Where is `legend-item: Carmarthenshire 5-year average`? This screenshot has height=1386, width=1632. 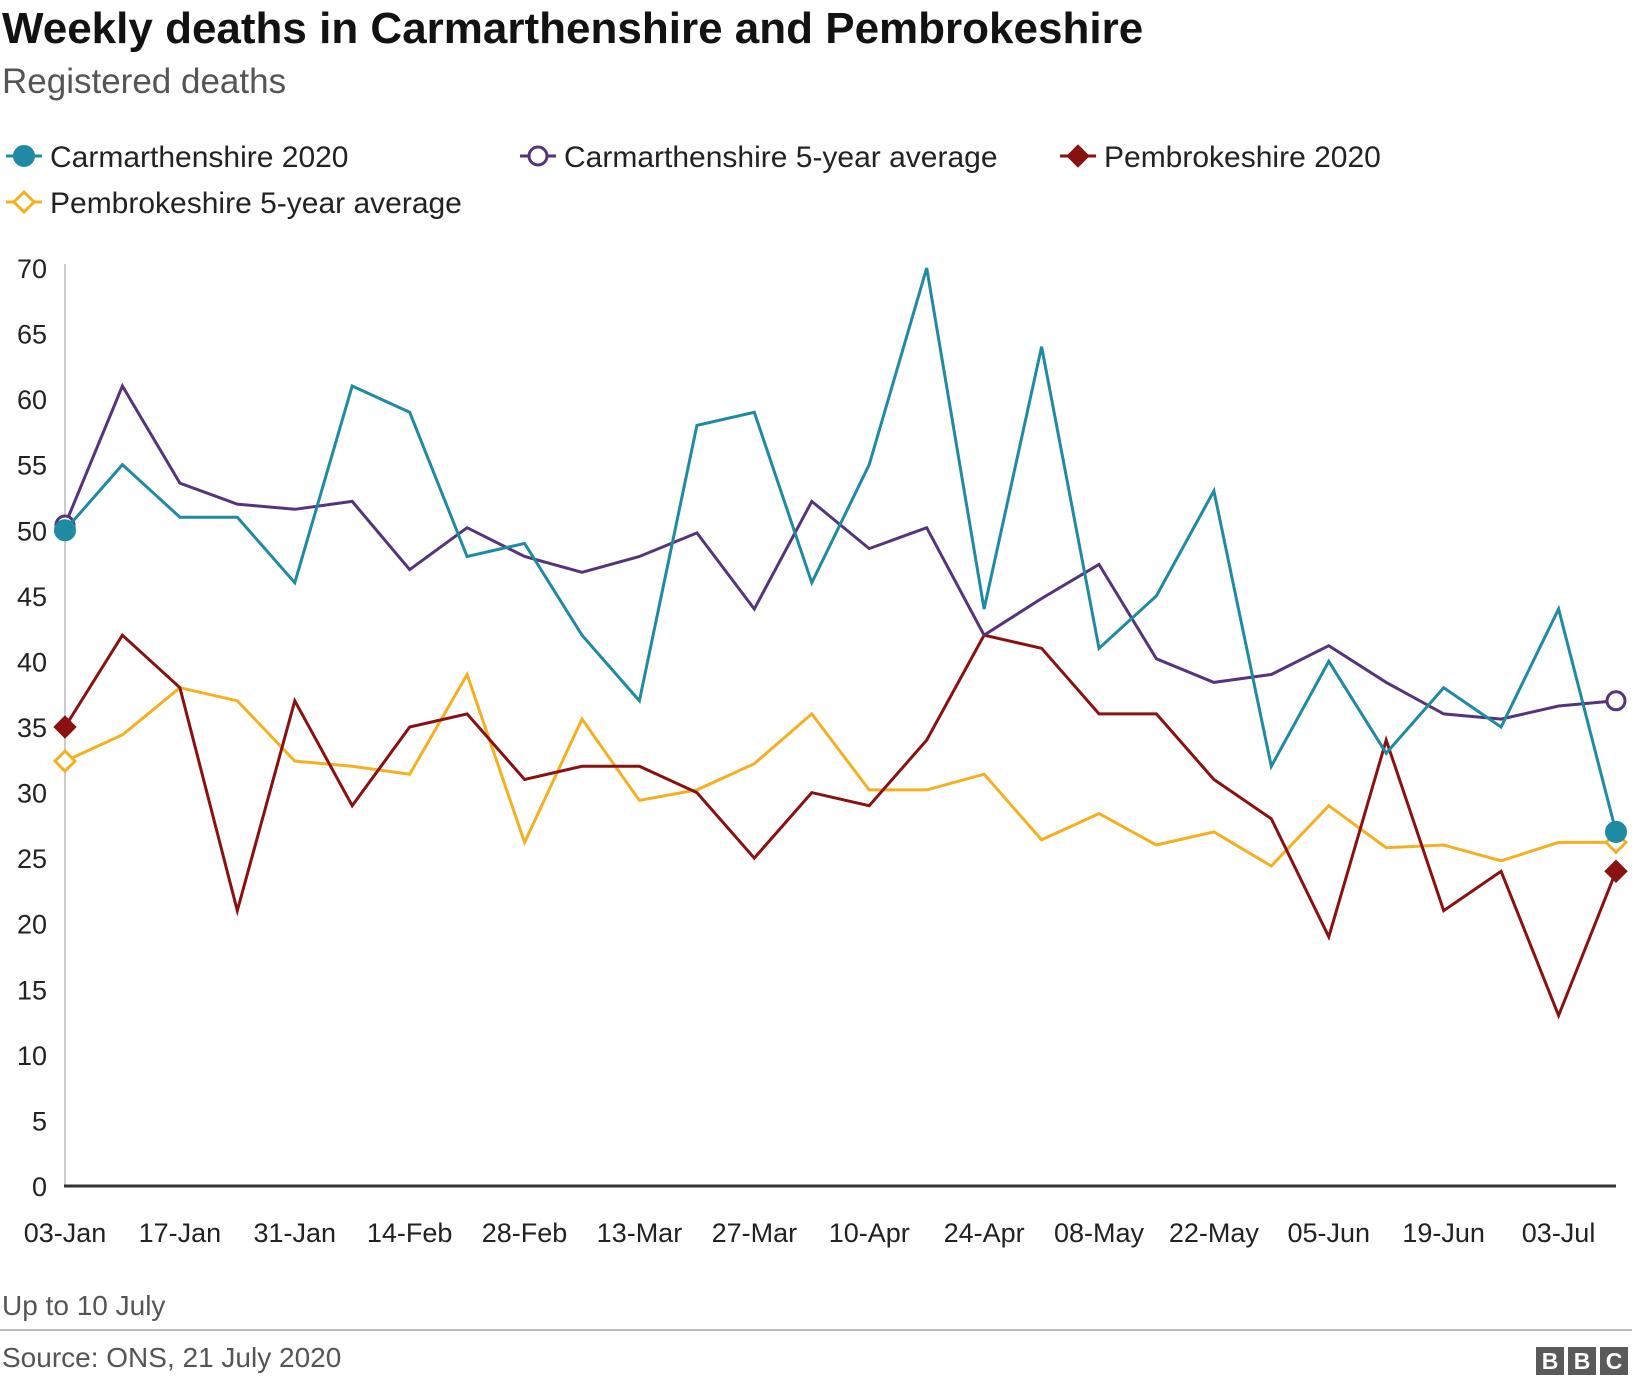
legend-item: Carmarthenshire 5-year average is located at coordinates (759, 157).